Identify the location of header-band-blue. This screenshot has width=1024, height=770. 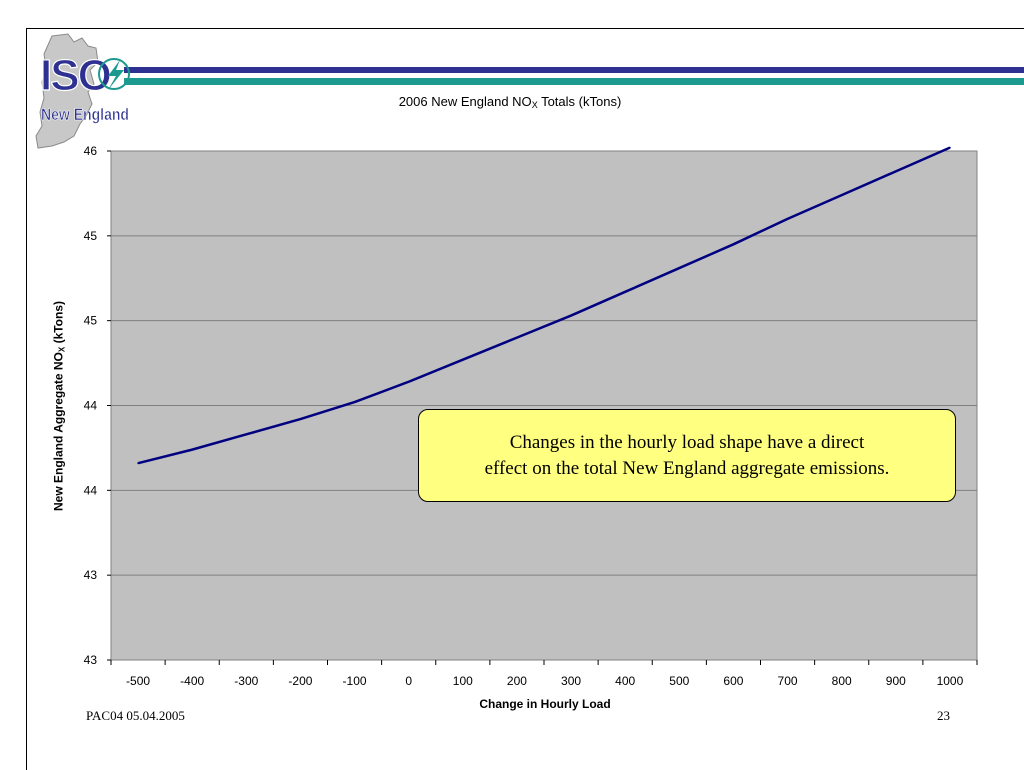
(574, 70).